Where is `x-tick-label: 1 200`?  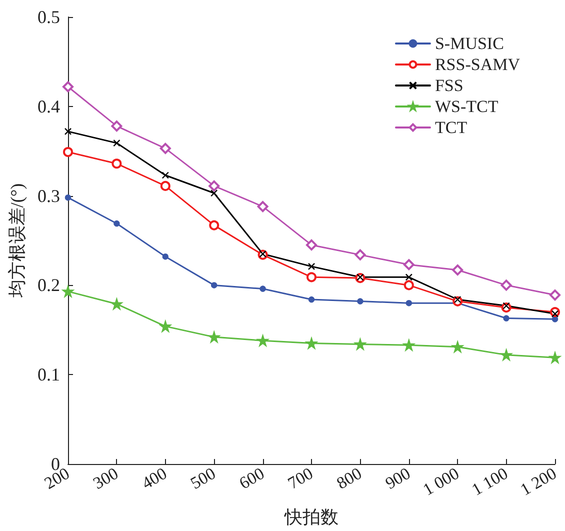 x-tick-label: 1 200 is located at coordinates (538, 482).